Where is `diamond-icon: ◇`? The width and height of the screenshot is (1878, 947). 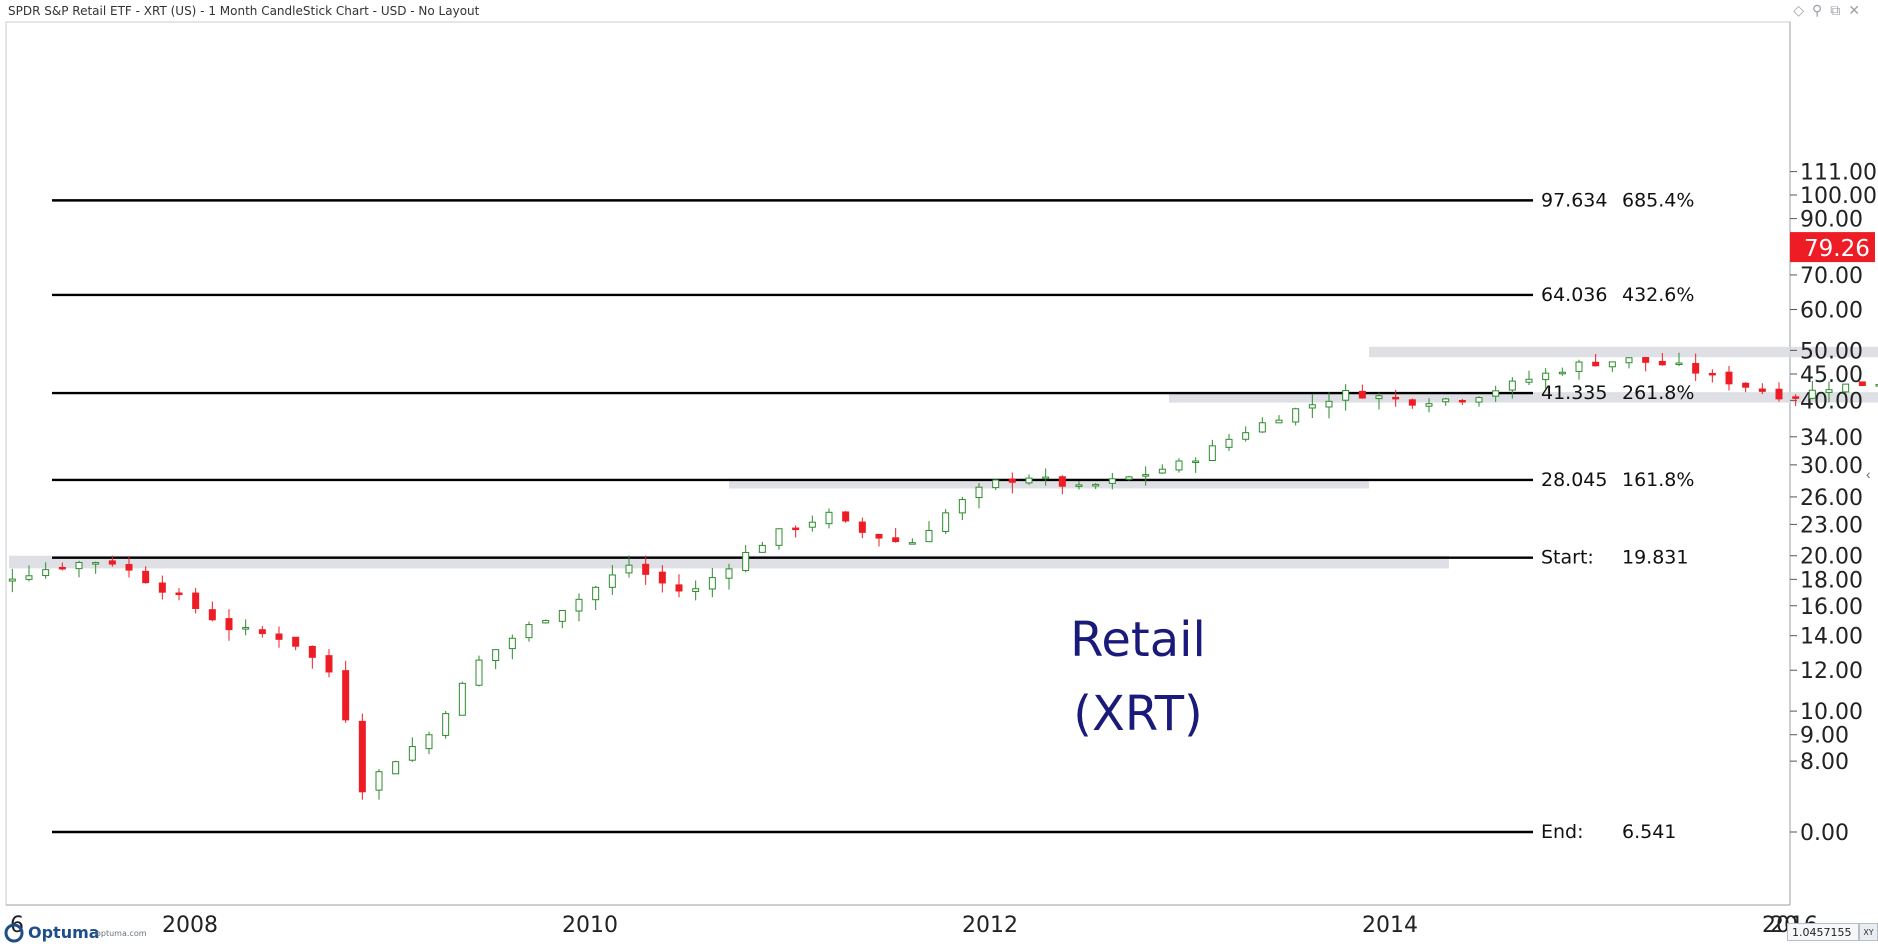 diamond-icon: ◇ is located at coordinates (1802, 10).